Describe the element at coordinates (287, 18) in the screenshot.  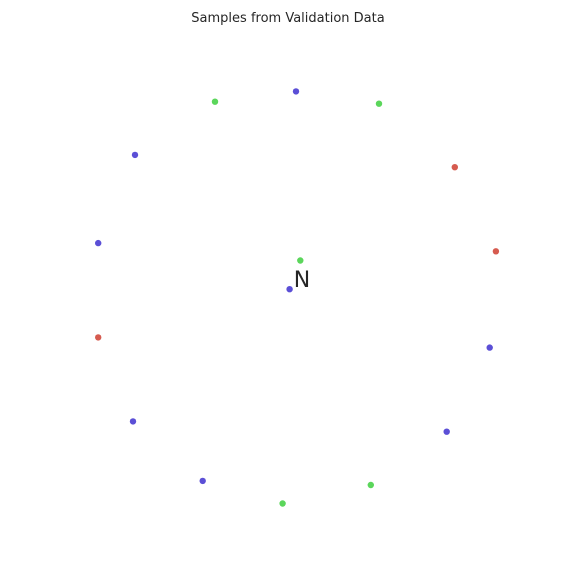
I see `chart-title: Samples from Validation Data` at that location.